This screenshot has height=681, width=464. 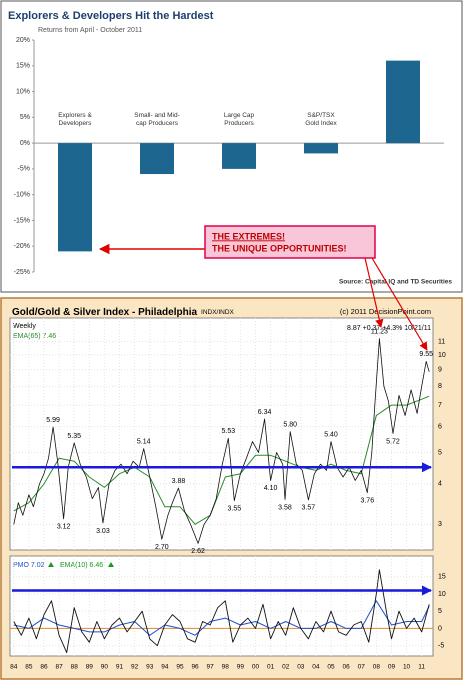 I want to click on category-label: Large Cap, so click(x=239, y=115).